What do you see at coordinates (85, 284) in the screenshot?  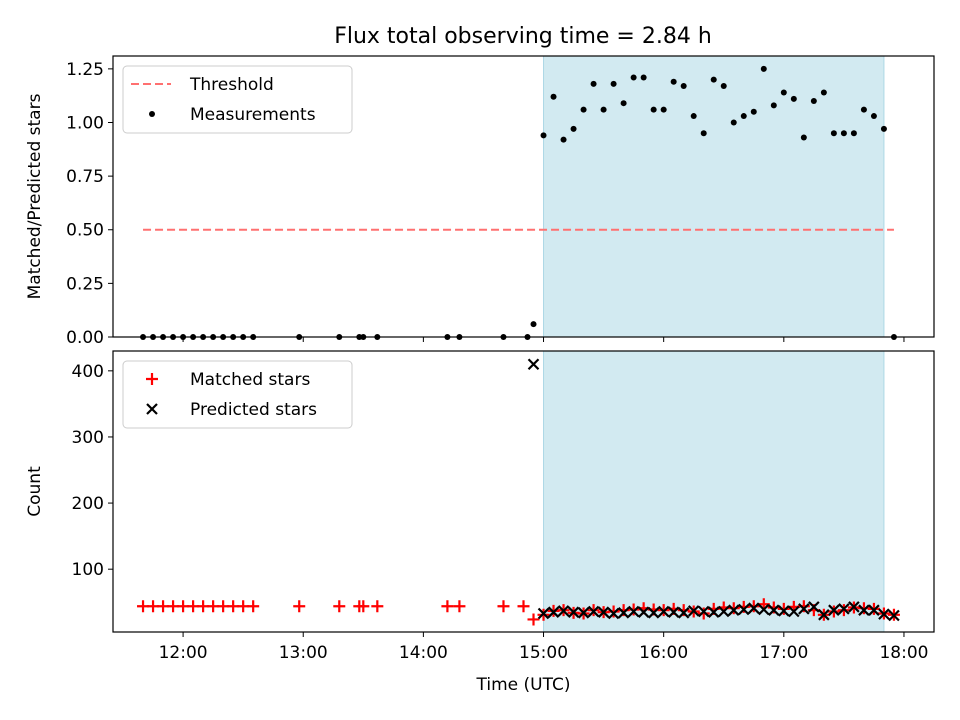 I see `y-tick-label: 0.25` at bounding box center [85, 284].